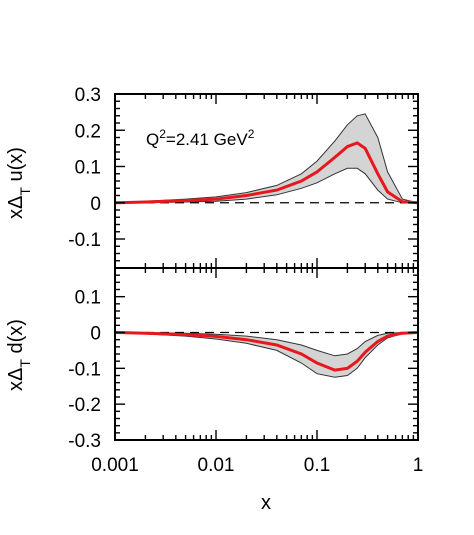 Image resolution: width=474 pixels, height=535 pixels. What do you see at coordinates (88, 131) in the screenshot?
I see `top-y-tick-label: 0.2` at bounding box center [88, 131].